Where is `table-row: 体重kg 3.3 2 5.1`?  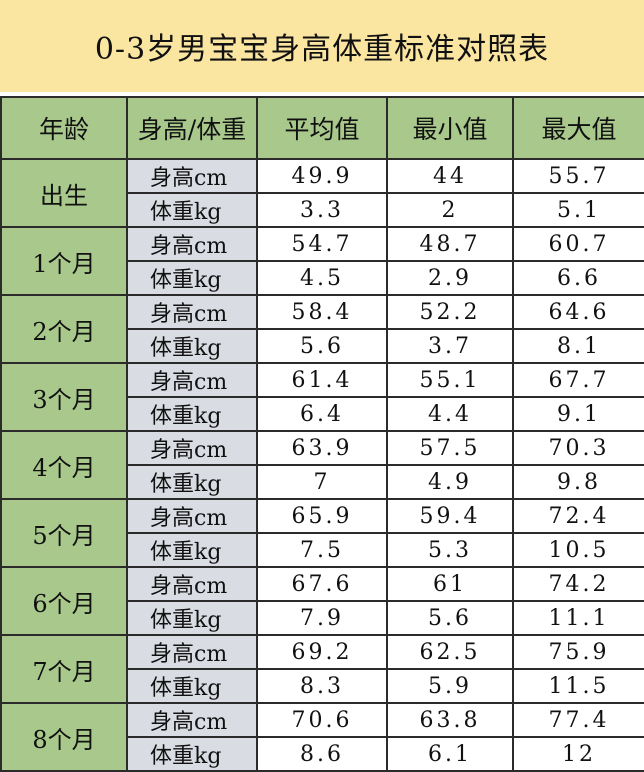 table-row: 体重kg 3.3 2 5.1 is located at coordinates (322, 210).